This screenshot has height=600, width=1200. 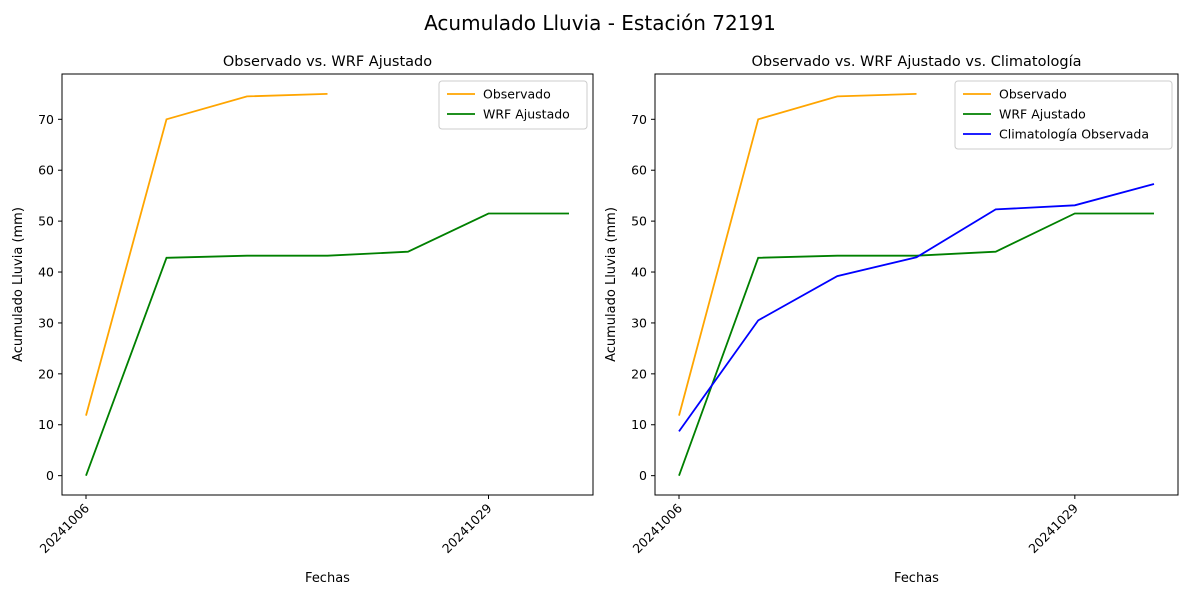 I want to click on legend: Observado WRF Ajustado, so click(x=513, y=105).